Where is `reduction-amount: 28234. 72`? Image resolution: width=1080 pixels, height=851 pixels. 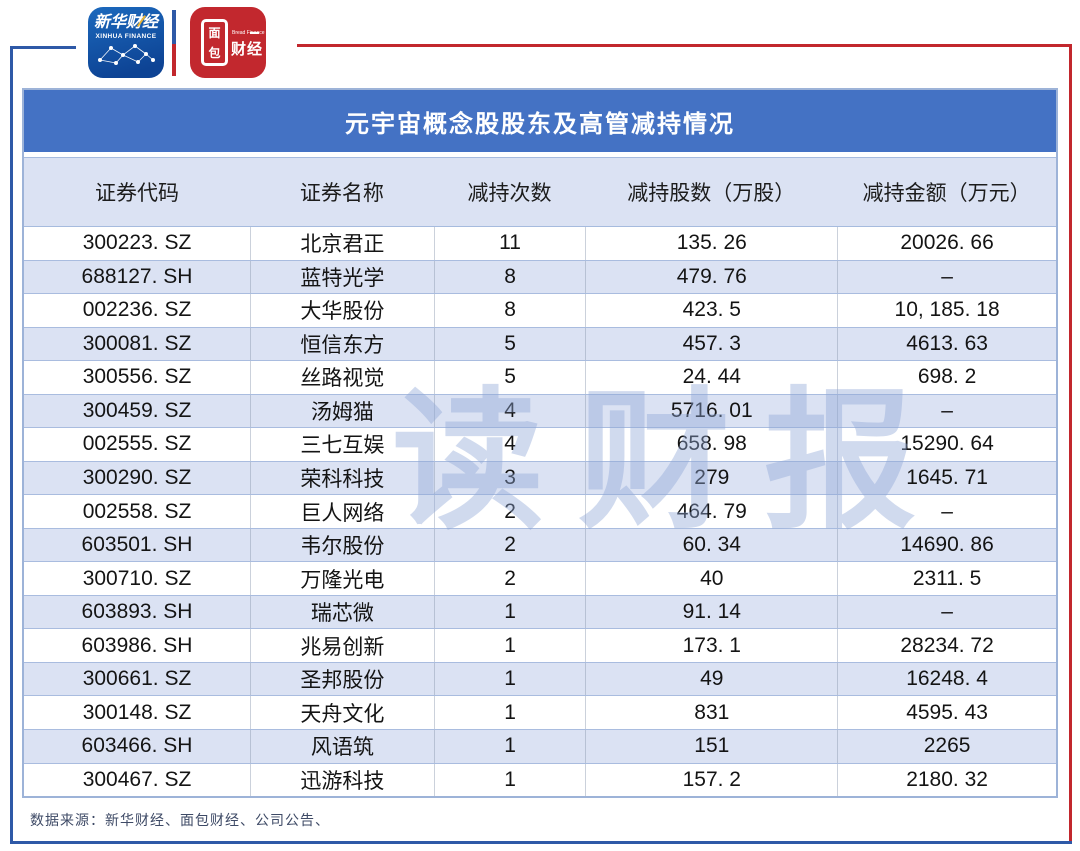
reduction-amount: 28234. 72 is located at coordinates (946, 645).